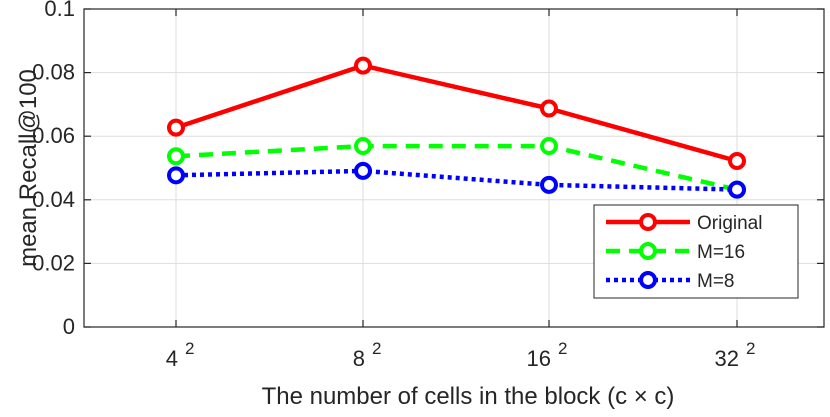 This screenshot has height=417, width=830. Describe the element at coordinates (684, 223) in the screenshot. I see `legend-item: Original` at that location.